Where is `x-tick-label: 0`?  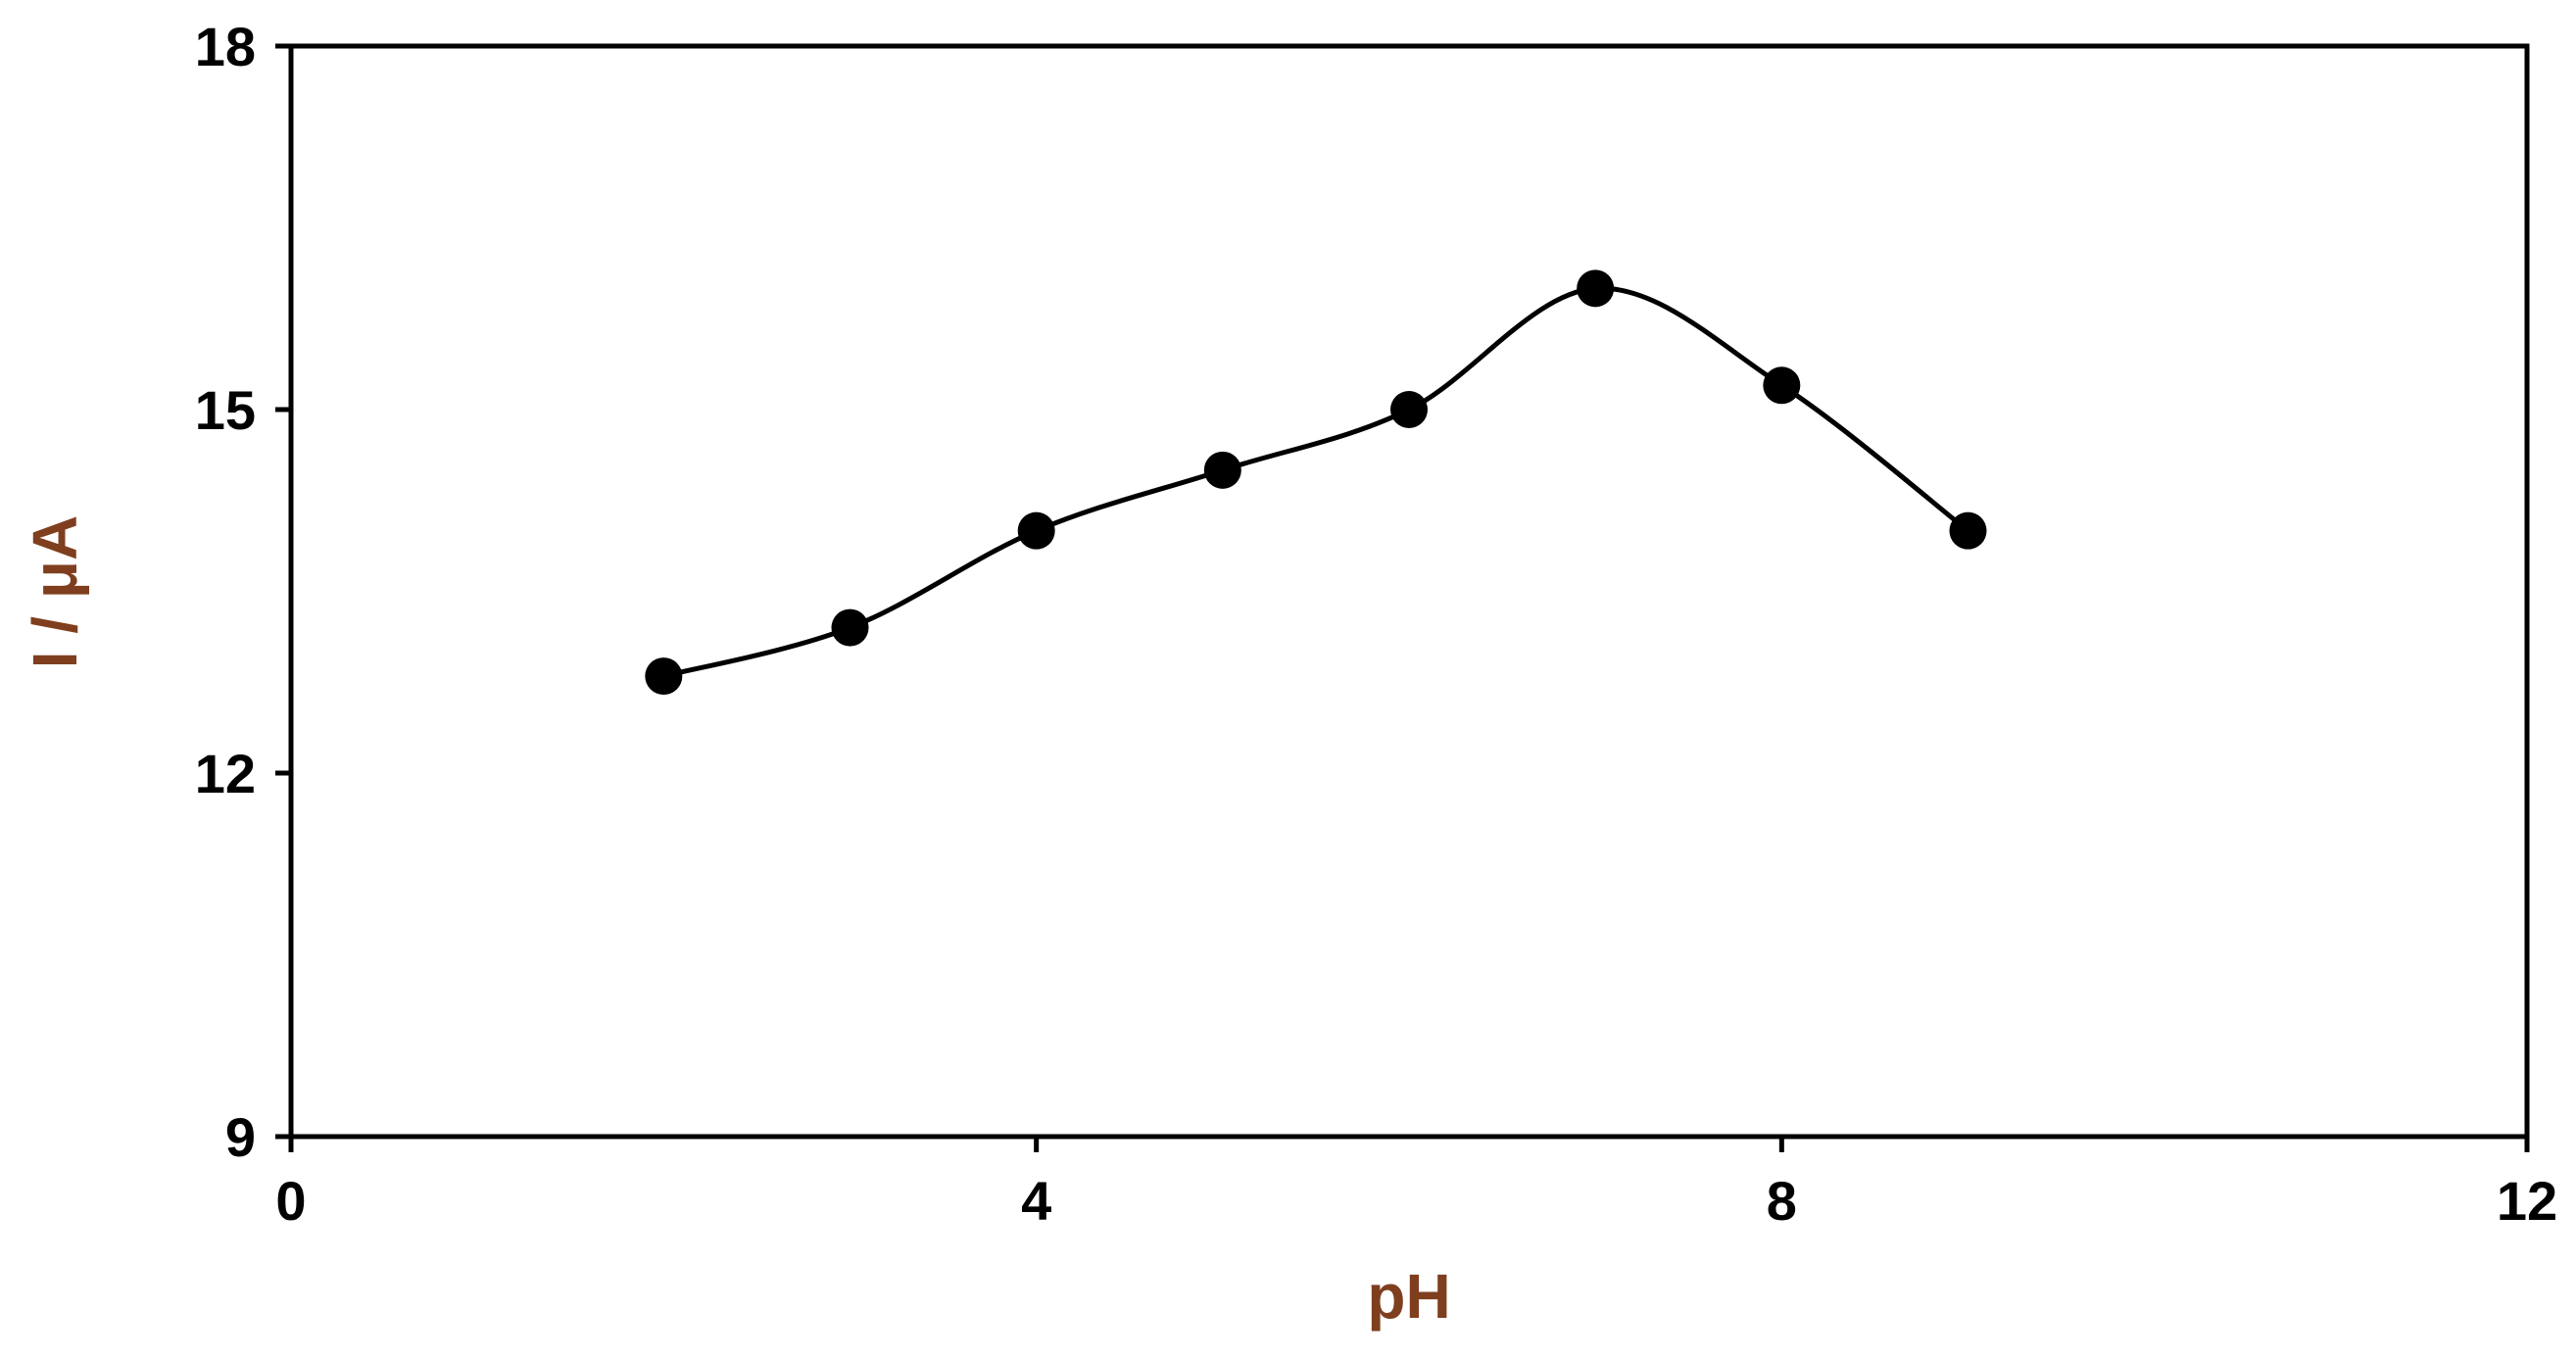 x-tick-label: 0 is located at coordinates (290, 1201).